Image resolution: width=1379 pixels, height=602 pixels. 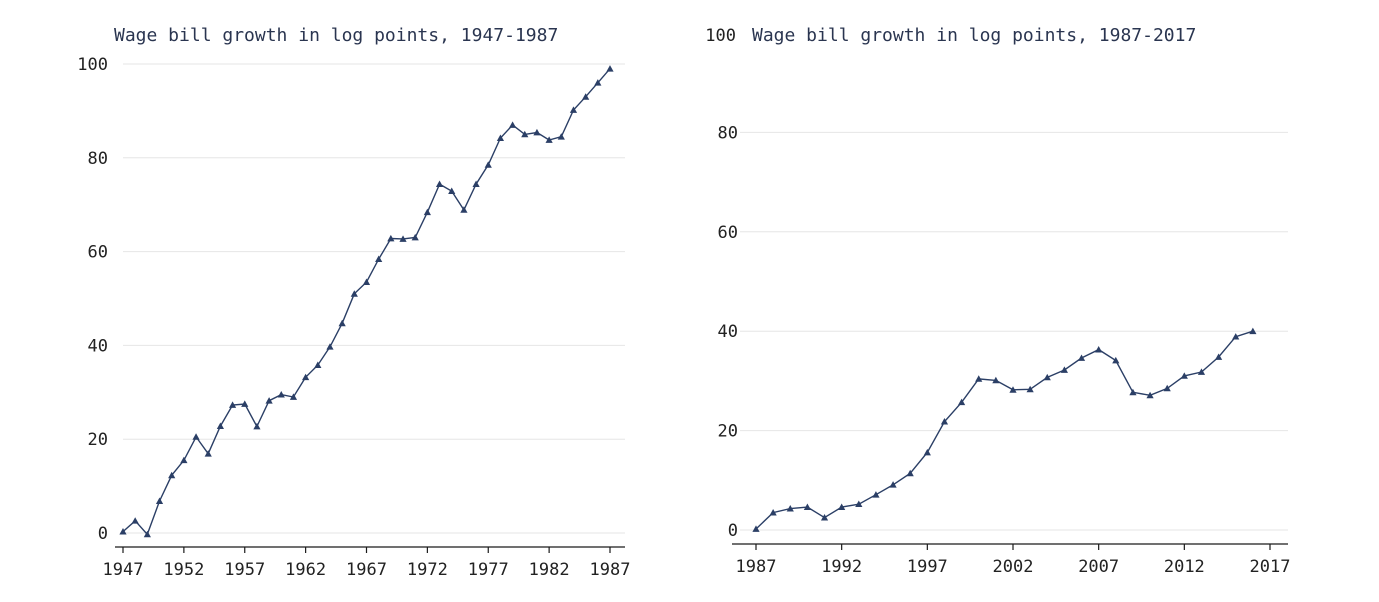 I want to click on x-tick-label: 2007, so click(x=1098, y=567).